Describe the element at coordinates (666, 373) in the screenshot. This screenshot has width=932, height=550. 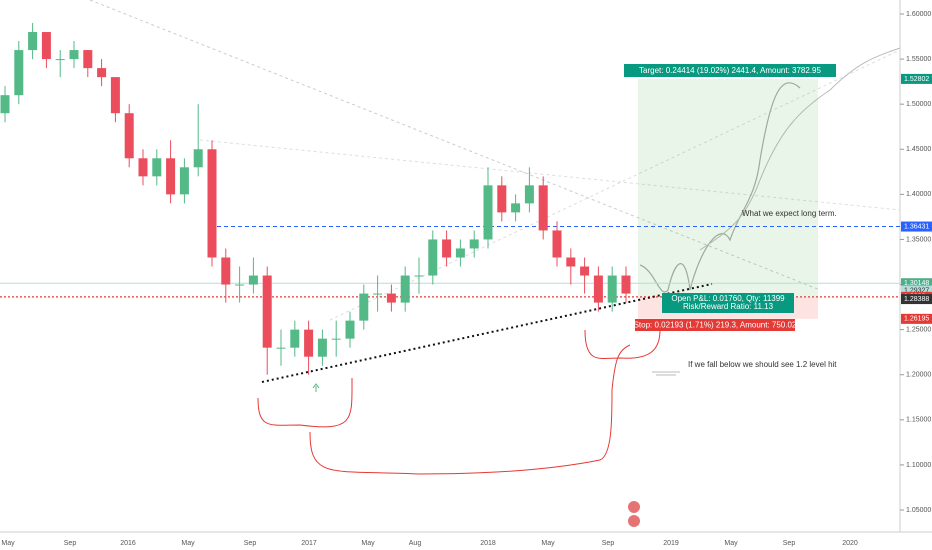
I see `target-marker` at that location.